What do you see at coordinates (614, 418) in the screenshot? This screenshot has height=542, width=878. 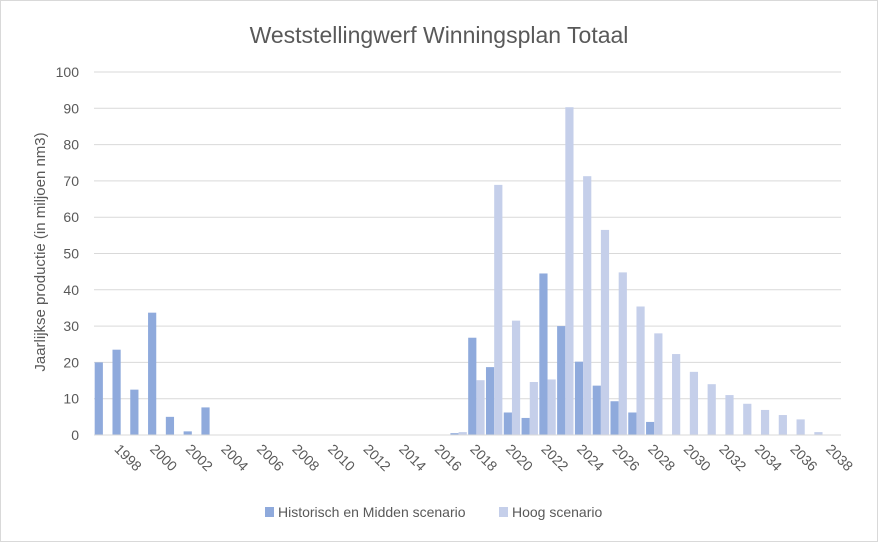 I see `bar-historisch-2026` at bounding box center [614, 418].